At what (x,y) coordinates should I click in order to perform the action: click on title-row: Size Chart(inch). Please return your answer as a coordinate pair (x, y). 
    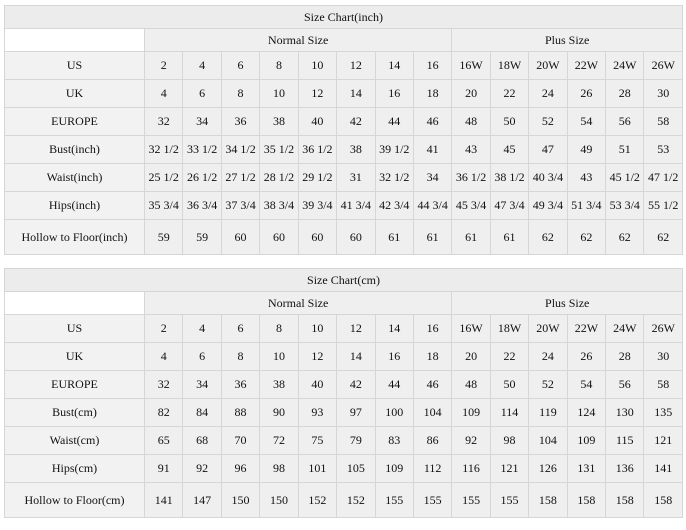
    Looking at the image, I should click on (343, 17).